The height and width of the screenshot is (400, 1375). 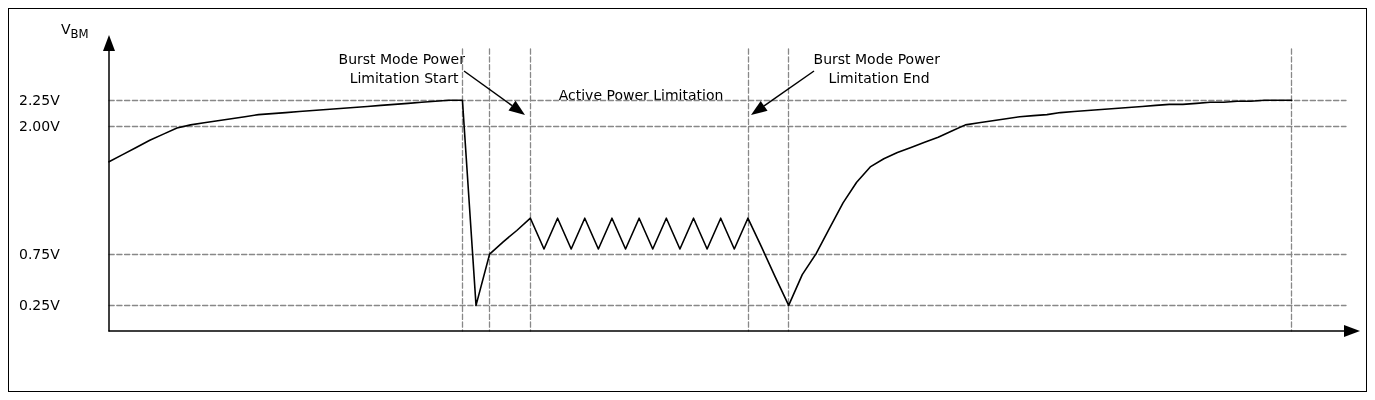 What do you see at coordinates (40, 125) in the screenshot?
I see `y-tick-label: 2.00V` at bounding box center [40, 125].